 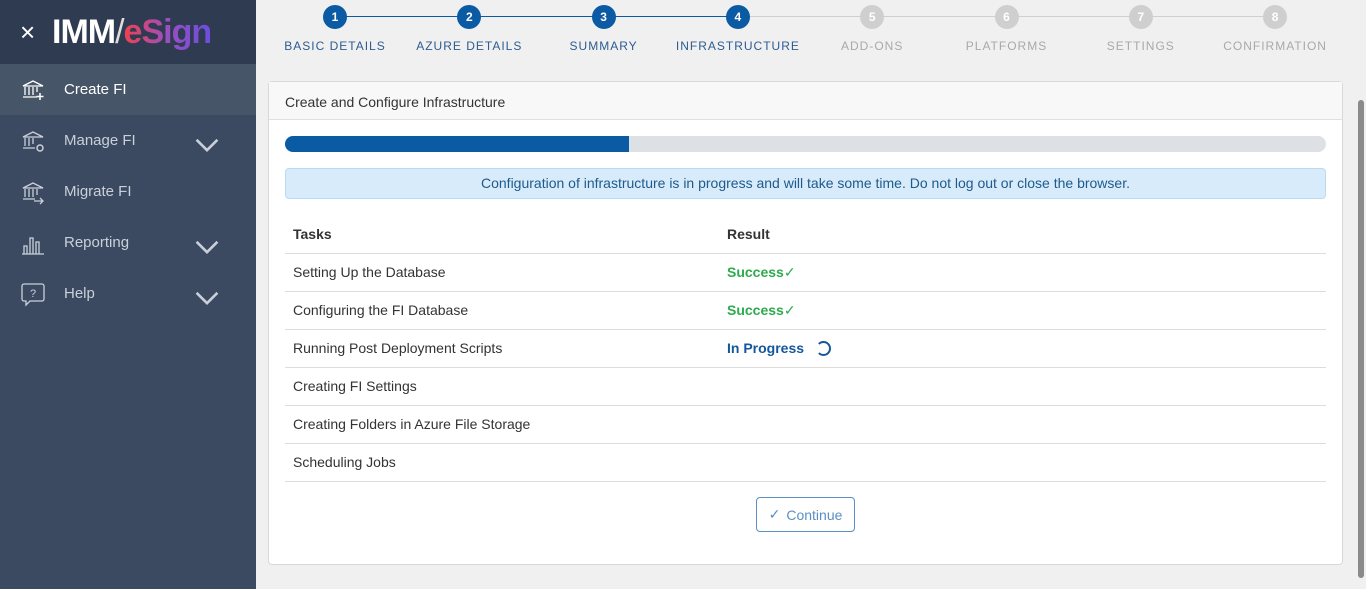 I want to click on bank-arrow-icon, so click(x=33, y=192).